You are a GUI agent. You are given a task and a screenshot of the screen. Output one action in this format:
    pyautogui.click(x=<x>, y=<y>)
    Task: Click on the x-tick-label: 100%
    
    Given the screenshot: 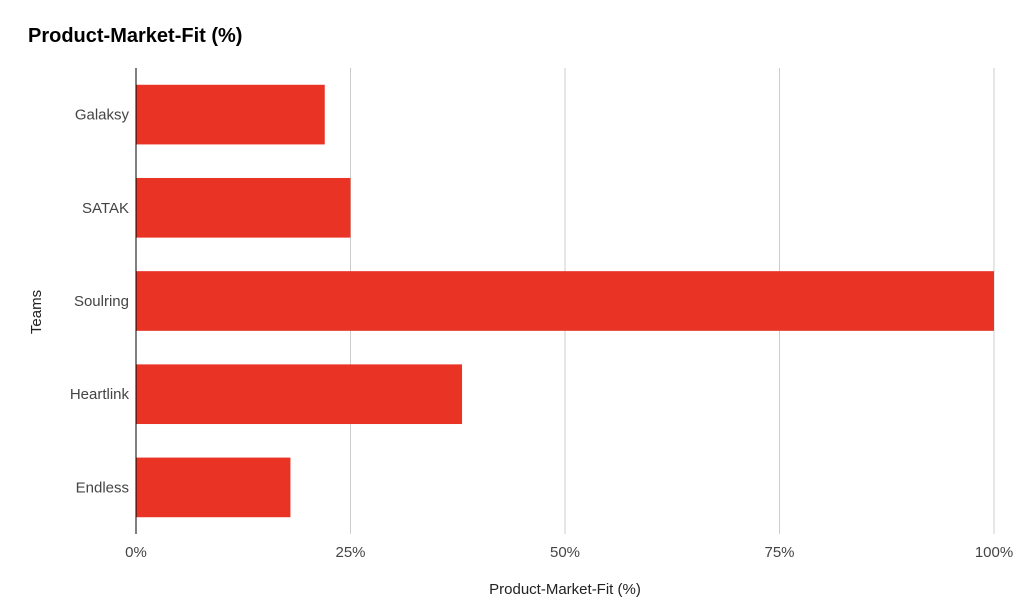 What is the action you would take?
    pyautogui.click(x=994, y=552)
    